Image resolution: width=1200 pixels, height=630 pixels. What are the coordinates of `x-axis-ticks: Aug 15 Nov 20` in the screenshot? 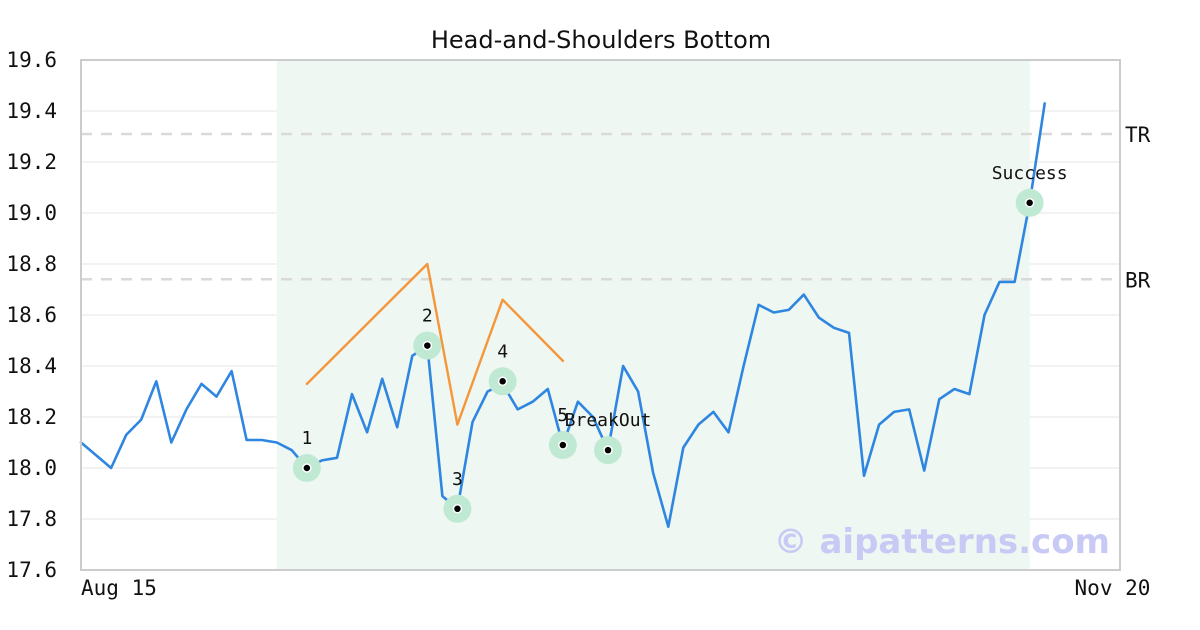 It's located at (615, 588).